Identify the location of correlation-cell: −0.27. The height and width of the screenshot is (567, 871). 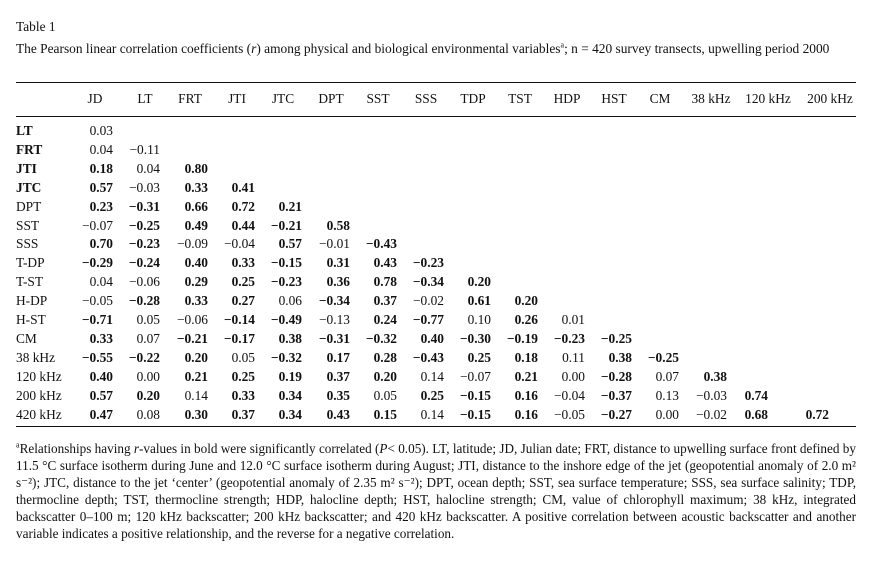
(616, 414).